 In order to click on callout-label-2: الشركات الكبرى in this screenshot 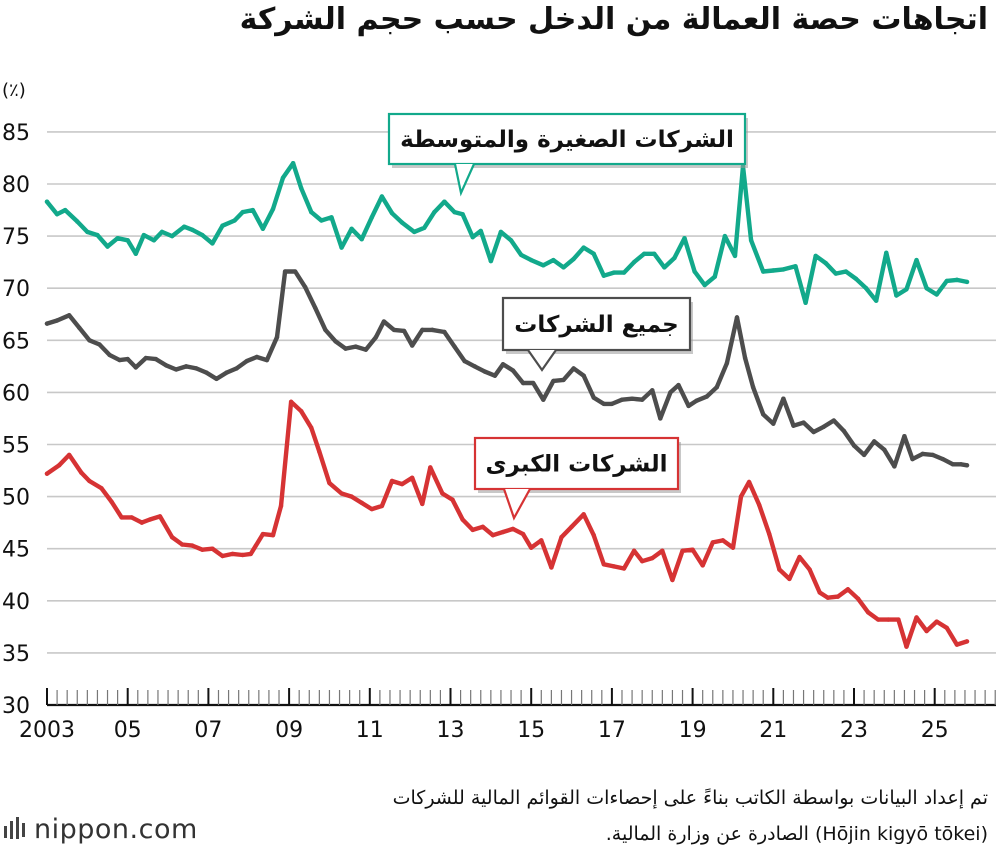, I will do `click(576, 465)`.